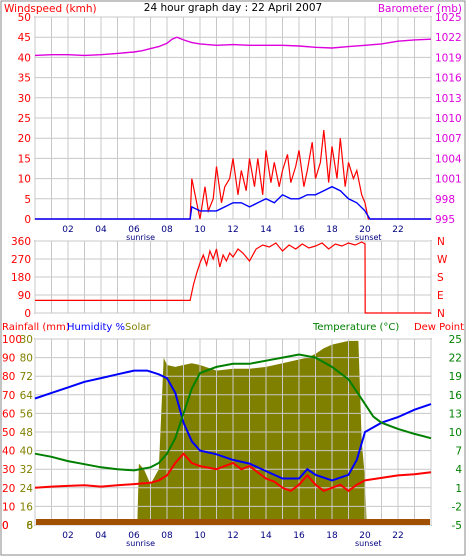 The width and height of the screenshot is (466, 556). What do you see at coordinates (368, 237) in the screenshot?
I see `wind-sunset-label: sunset` at bounding box center [368, 237].